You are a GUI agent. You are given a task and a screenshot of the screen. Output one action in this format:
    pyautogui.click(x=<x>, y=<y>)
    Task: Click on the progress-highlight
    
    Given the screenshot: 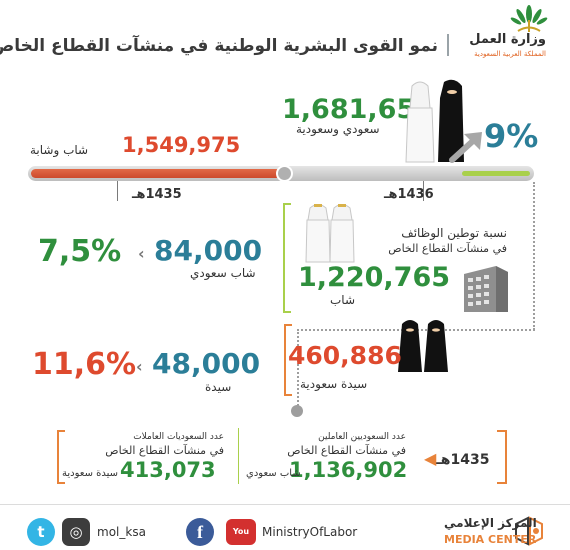 What is the action you would take?
    pyautogui.click(x=496, y=173)
    